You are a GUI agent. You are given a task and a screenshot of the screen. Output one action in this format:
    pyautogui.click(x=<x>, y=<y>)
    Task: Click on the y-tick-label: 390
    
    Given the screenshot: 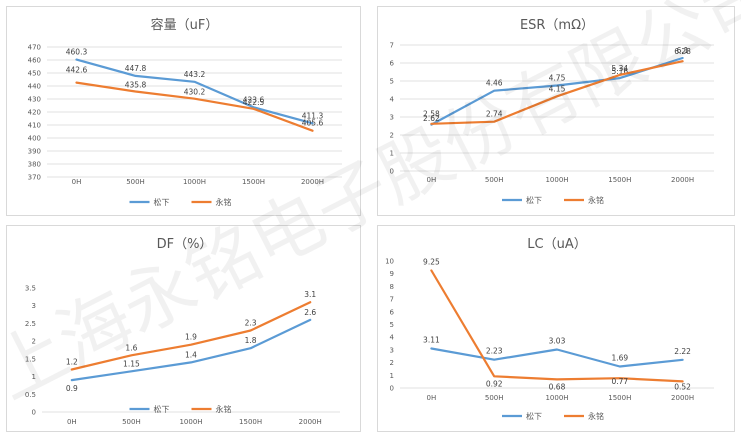 What is the action you would take?
    pyautogui.click(x=34, y=152)
    